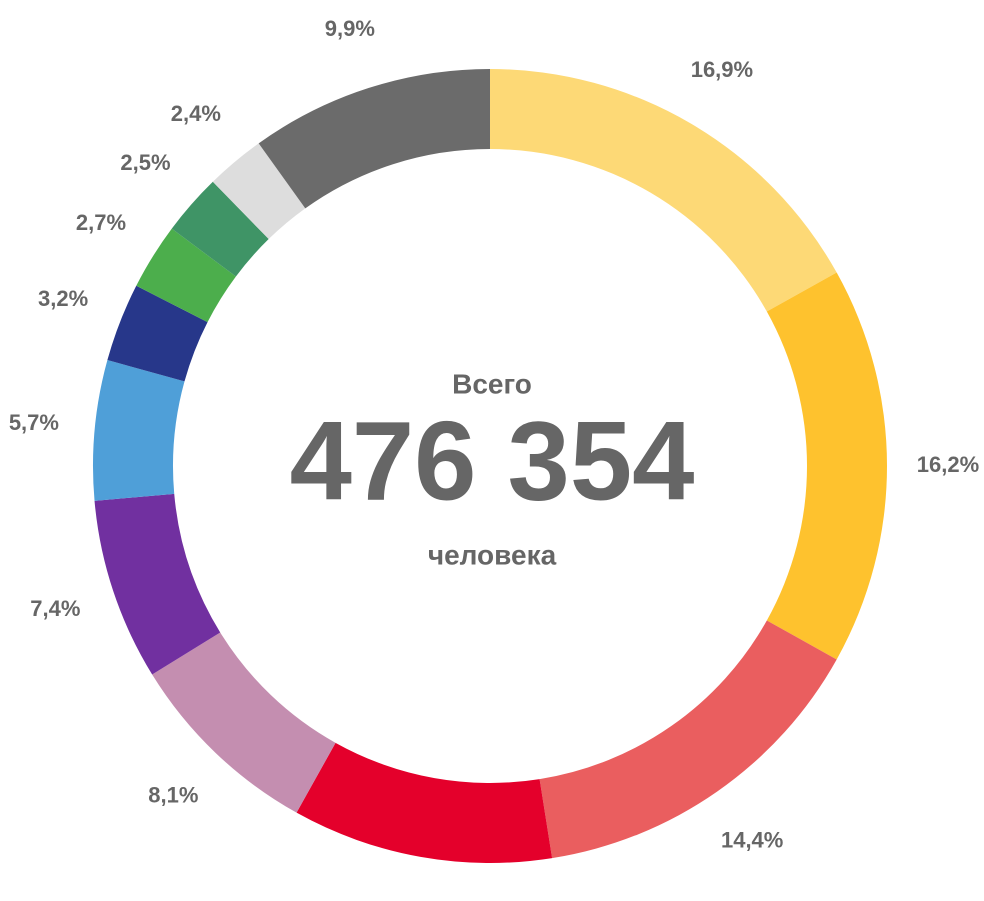 This screenshot has width=984, height=901. What do you see at coordinates (722, 69) in the screenshot?
I see `slice-label: 16,9%` at bounding box center [722, 69].